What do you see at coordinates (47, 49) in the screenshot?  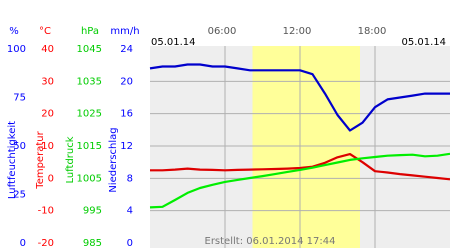 I see `y-tick-label: 40` at bounding box center [47, 49].